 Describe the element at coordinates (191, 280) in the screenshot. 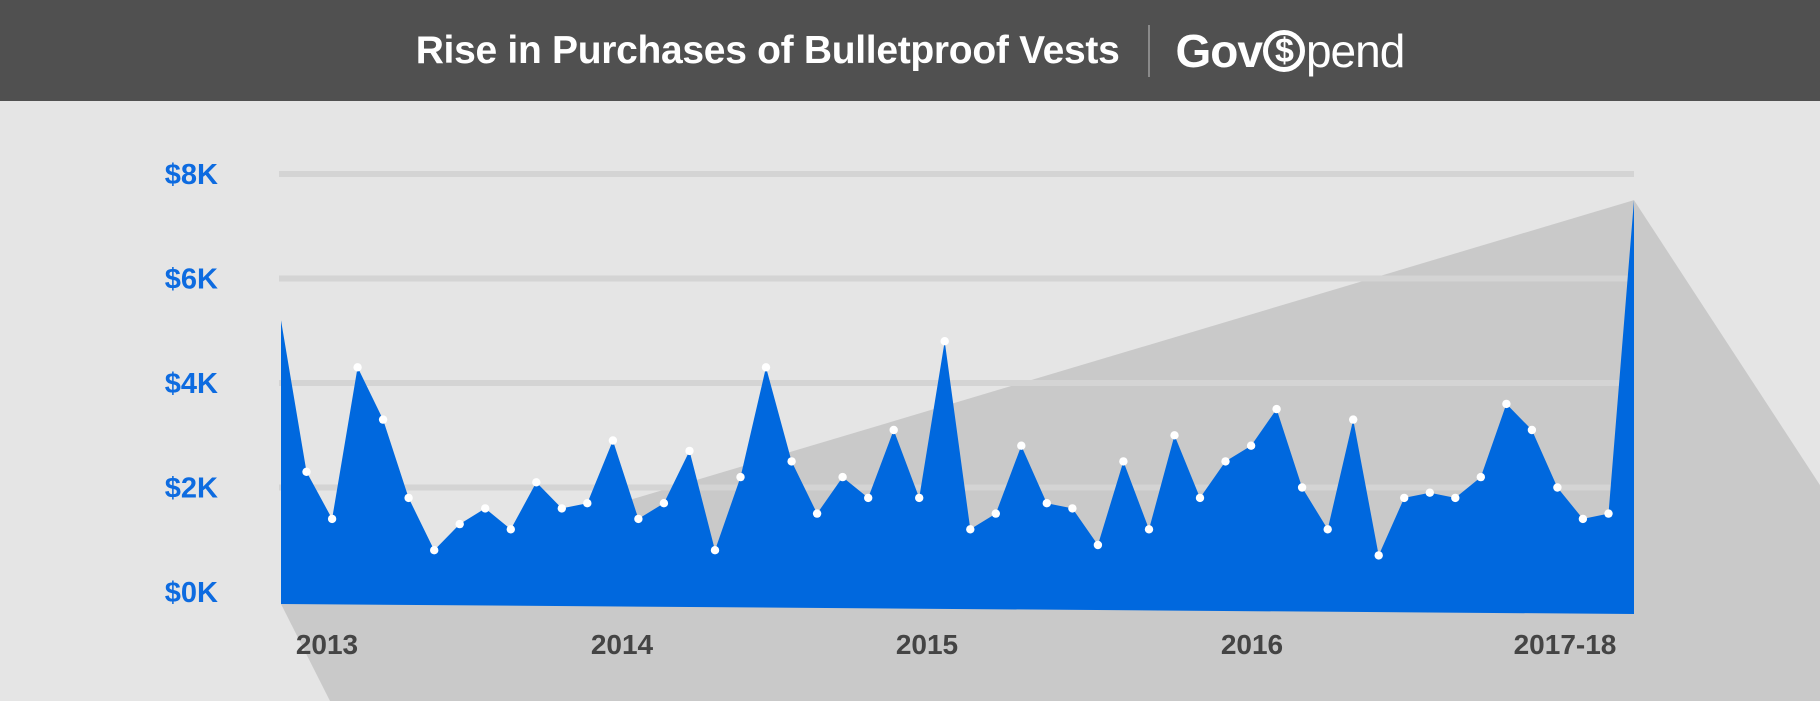

I see `y-tick-label-3: $6K` at that location.